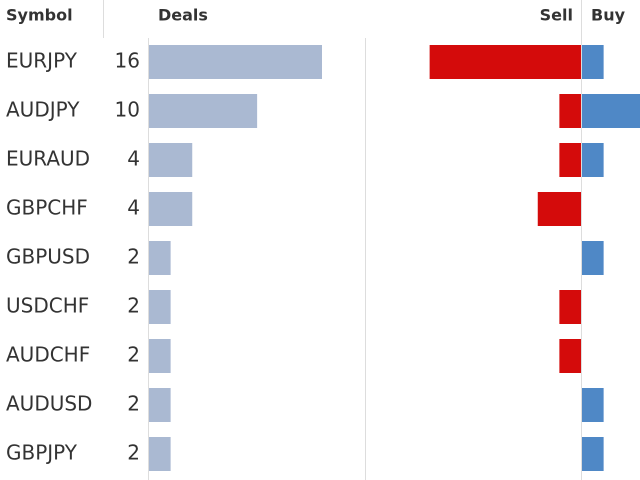 The height and width of the screenshot is (480, 640). What do you see at coordinates (48, 355) in the screenshot?
I see `symbol-label: AUDCHF` at bounding box center [48, 355].